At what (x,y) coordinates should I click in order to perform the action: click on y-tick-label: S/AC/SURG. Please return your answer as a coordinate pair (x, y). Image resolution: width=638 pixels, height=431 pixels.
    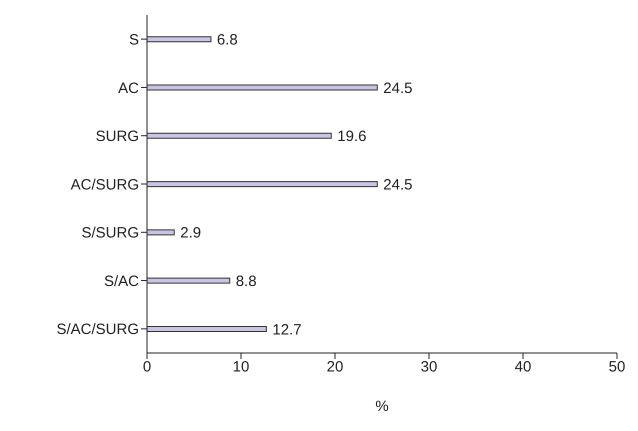
    Looking at the image, I should click on (97, 329).